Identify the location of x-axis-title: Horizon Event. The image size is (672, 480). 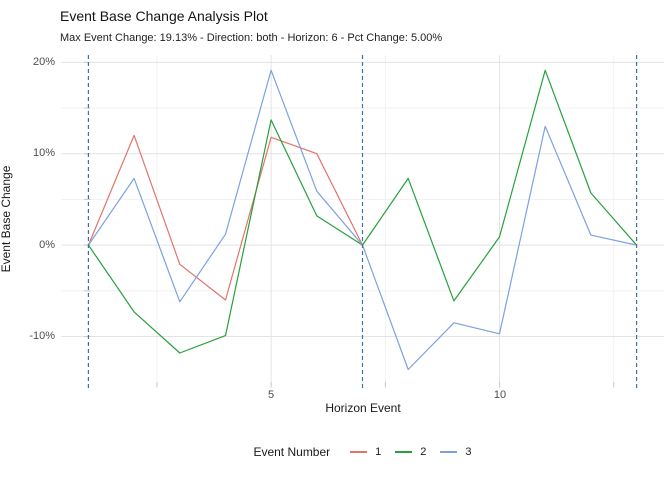
(363, 408).